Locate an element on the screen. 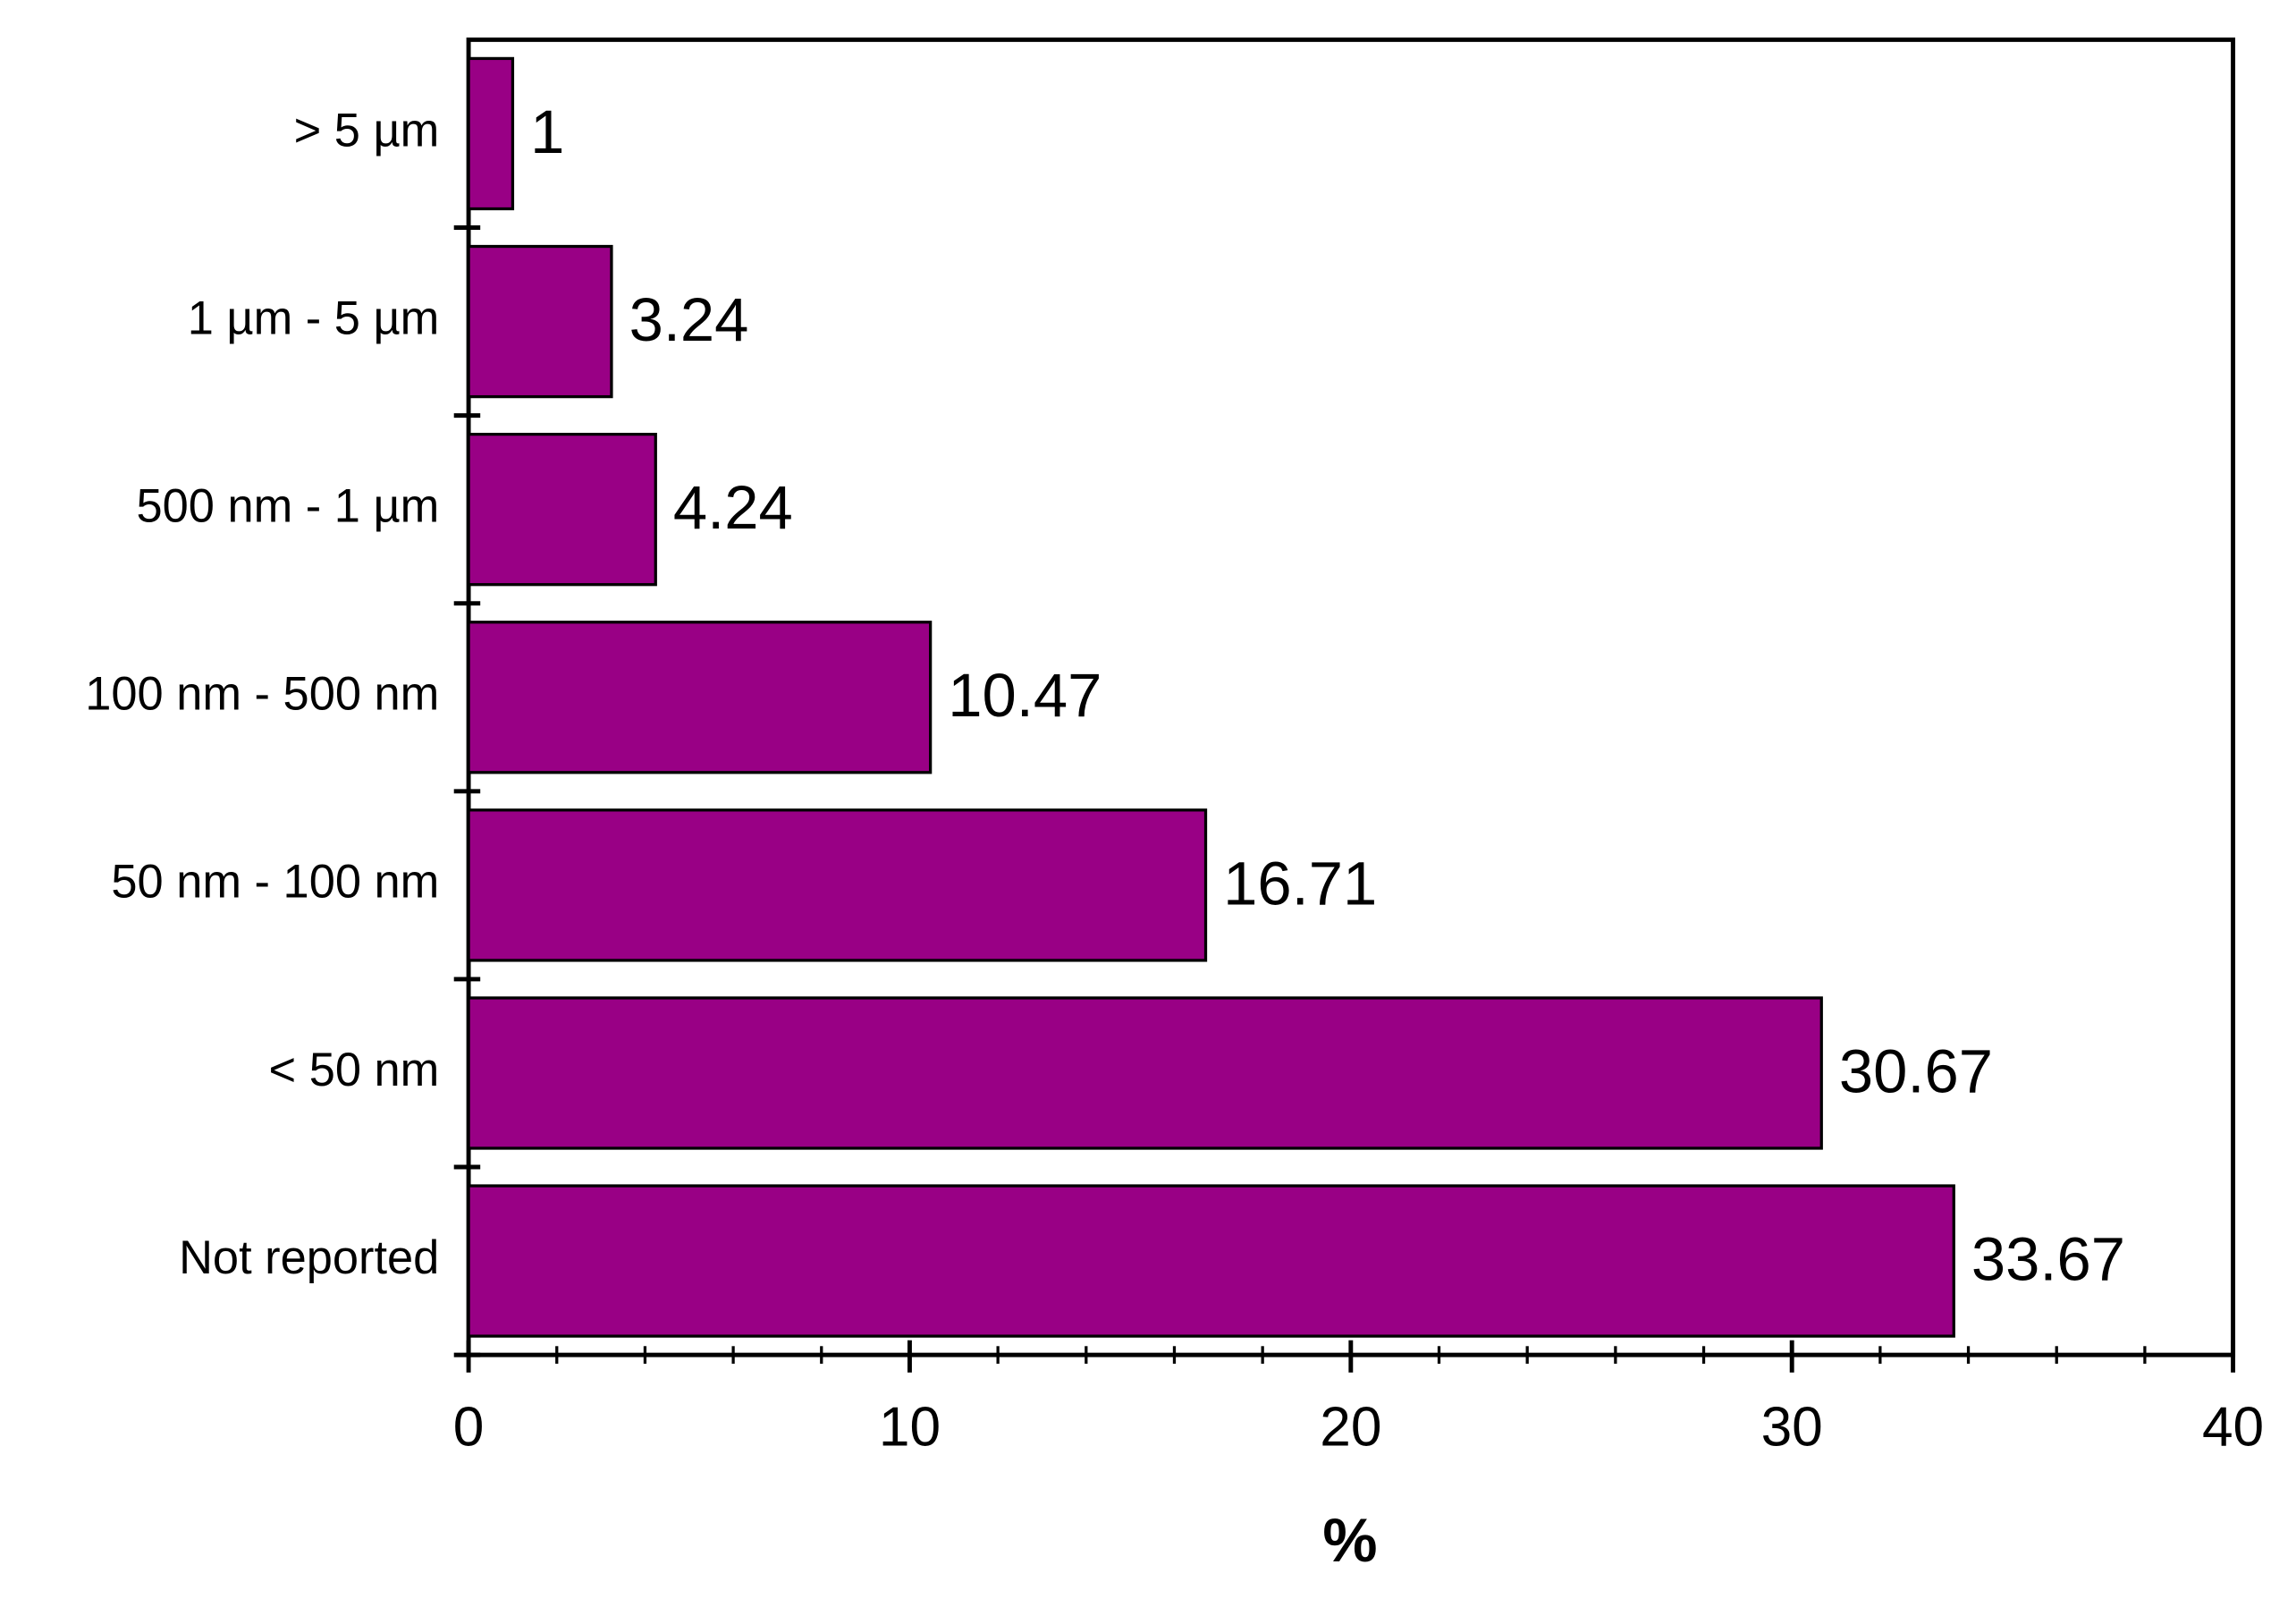  value-label: 10.47 is located at coordinates (1025, 695).